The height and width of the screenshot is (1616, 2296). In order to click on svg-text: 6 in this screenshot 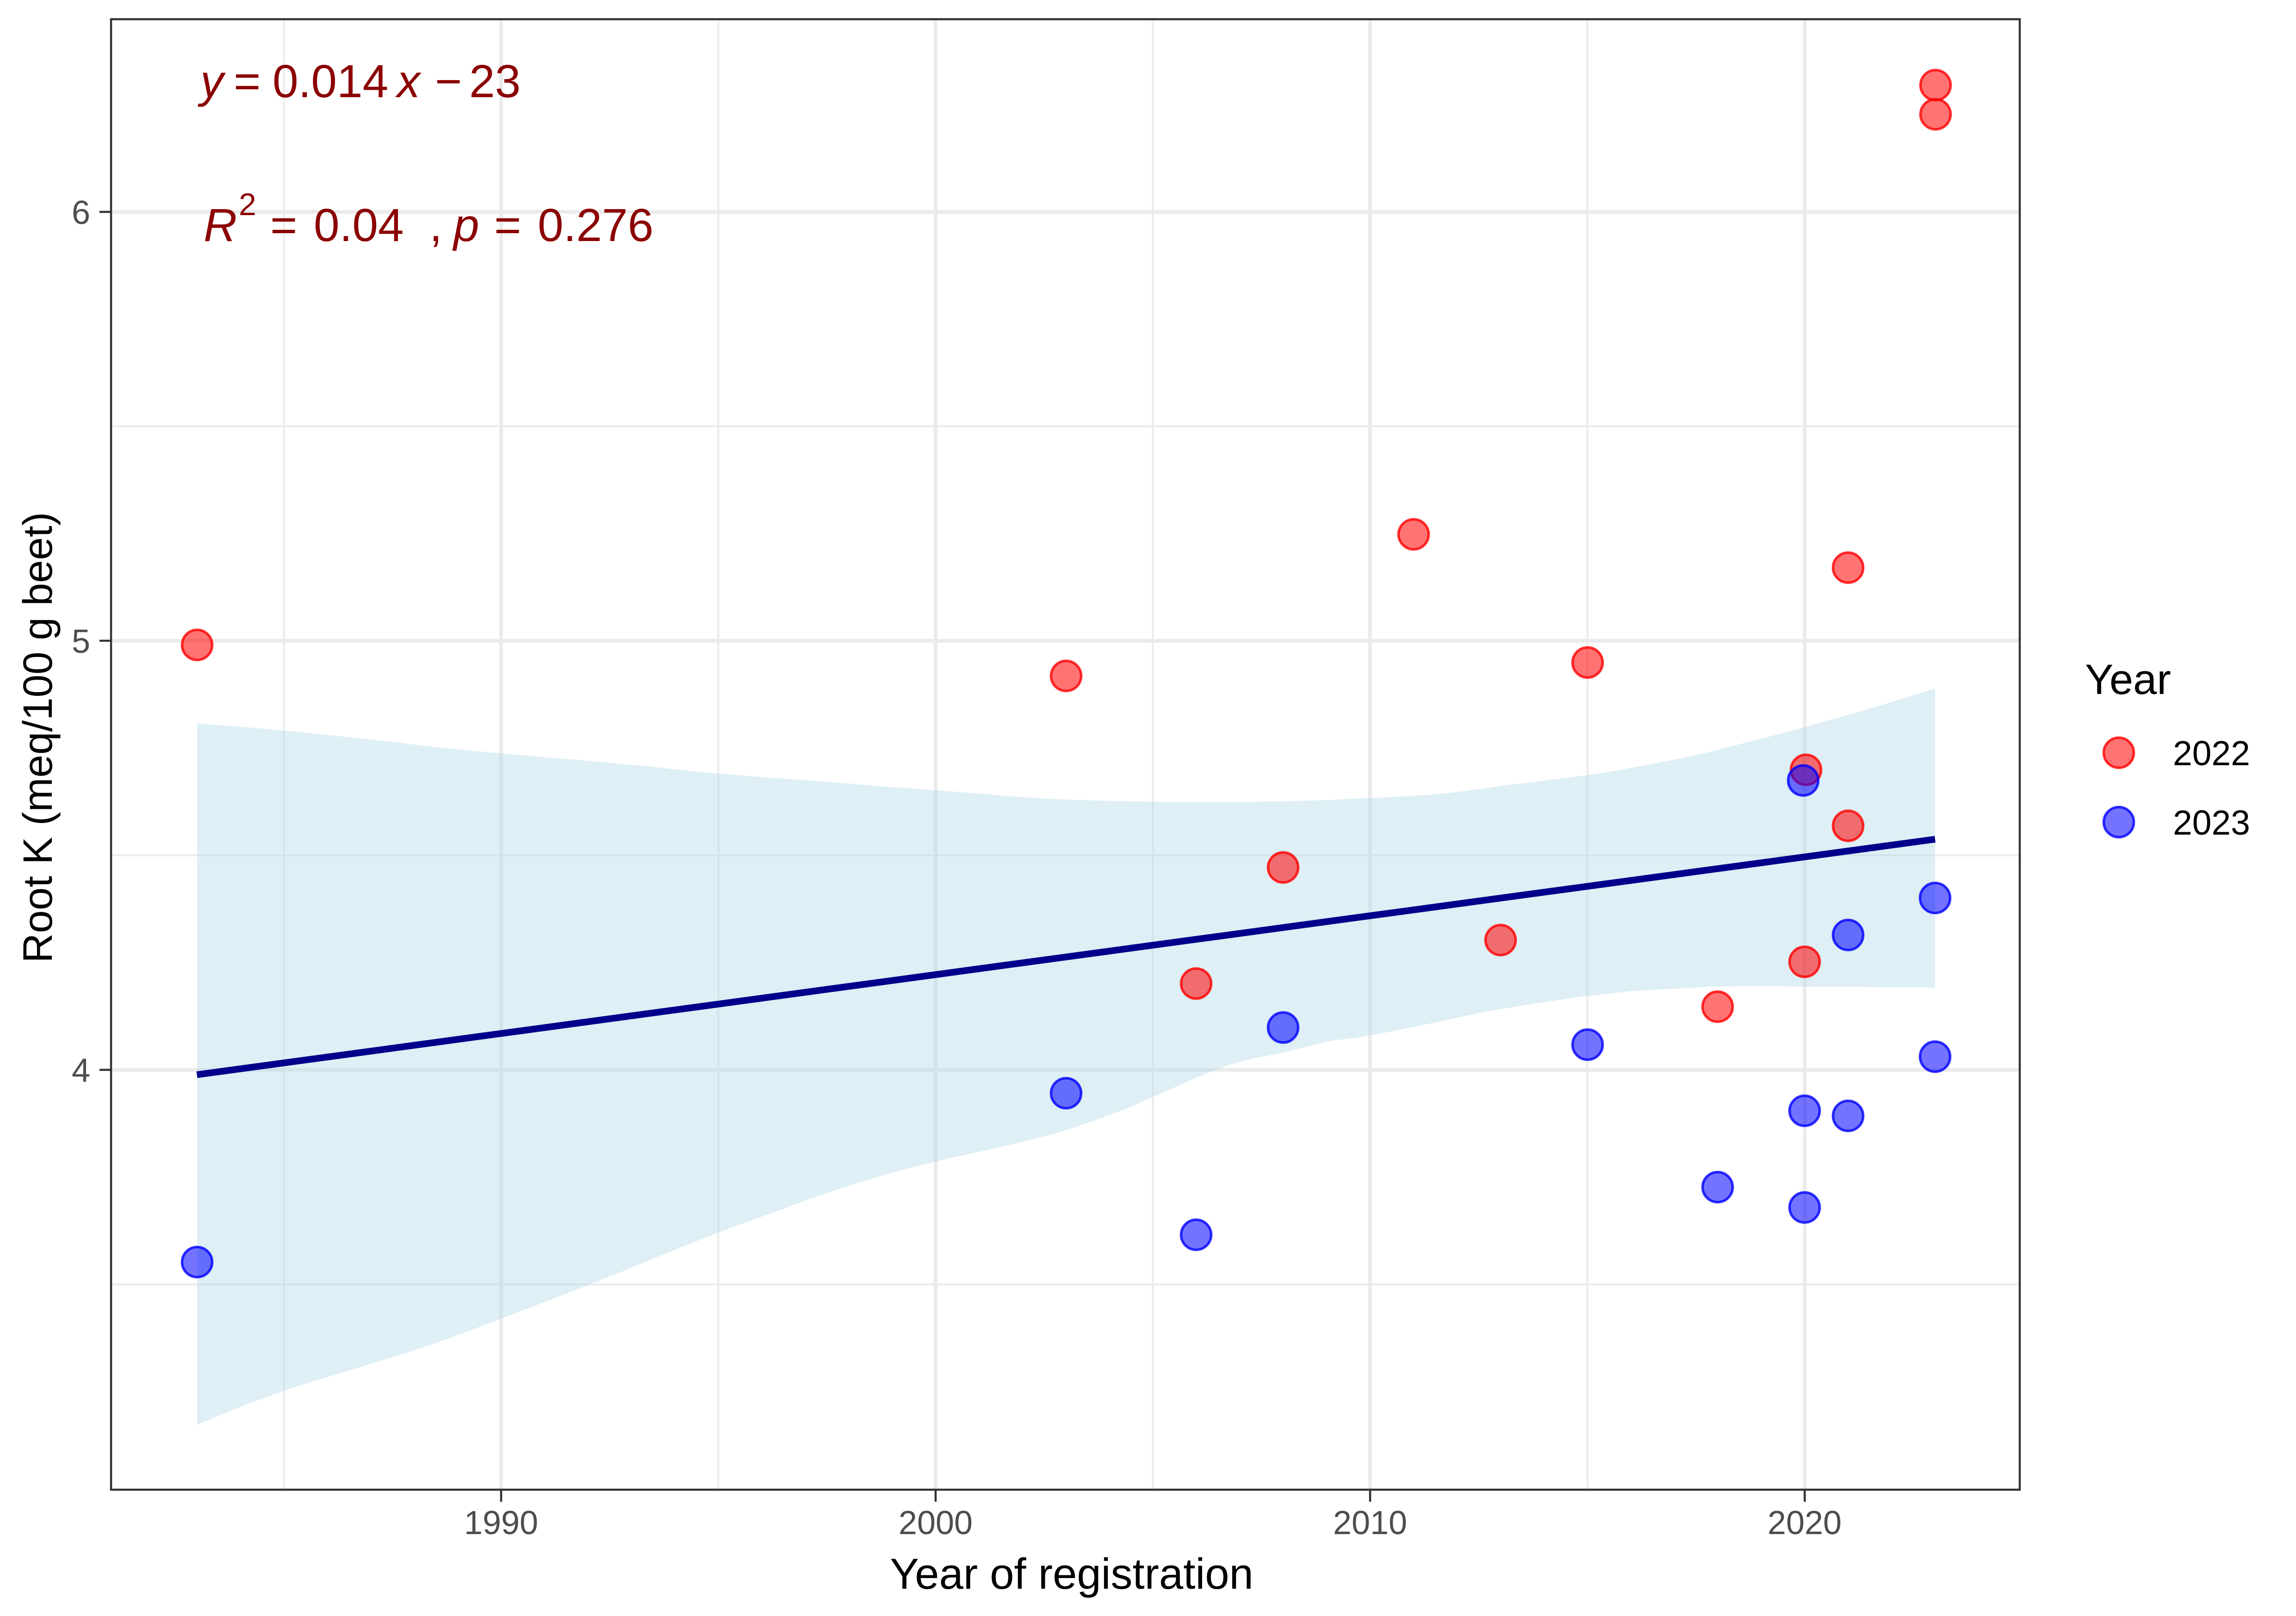, I will do `click(81, 212)`.